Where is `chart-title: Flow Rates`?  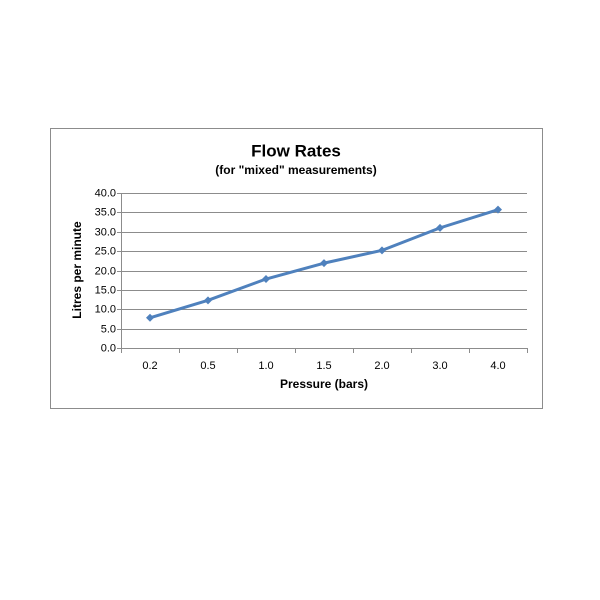
chart-title: Flow Rates is located at coordinates (296, 150).